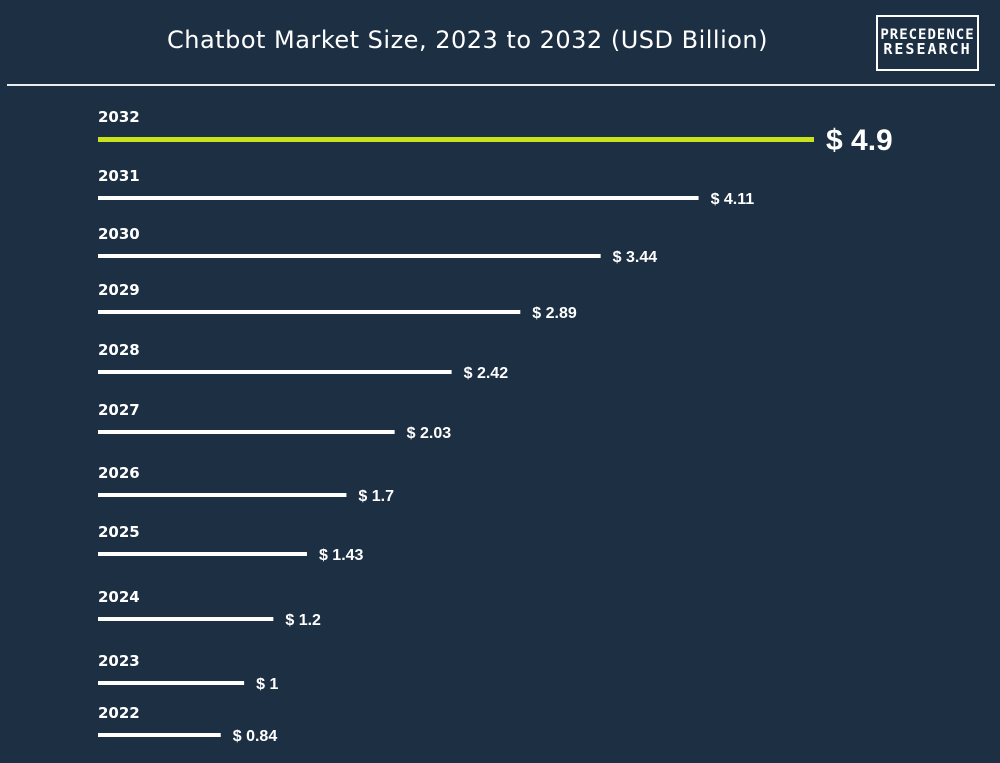  I want to click on value-label: $ 4.9, so click(859, 140).